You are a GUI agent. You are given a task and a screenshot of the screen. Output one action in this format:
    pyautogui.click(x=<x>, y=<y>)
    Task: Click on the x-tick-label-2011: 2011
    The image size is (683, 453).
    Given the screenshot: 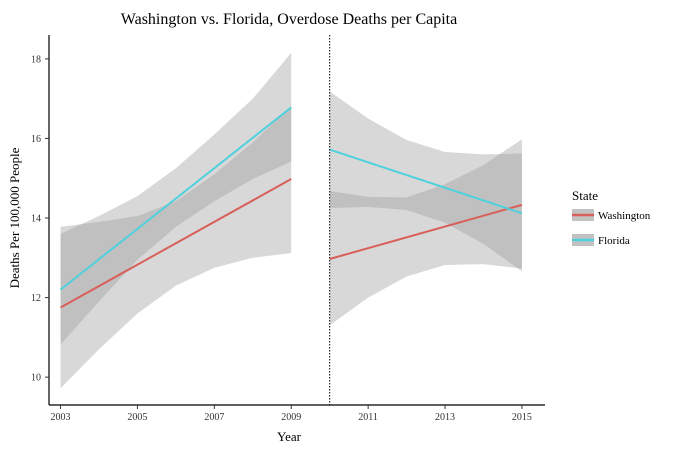 What is the action you would take?
    pyautogui.click(x=368, y=417)
    